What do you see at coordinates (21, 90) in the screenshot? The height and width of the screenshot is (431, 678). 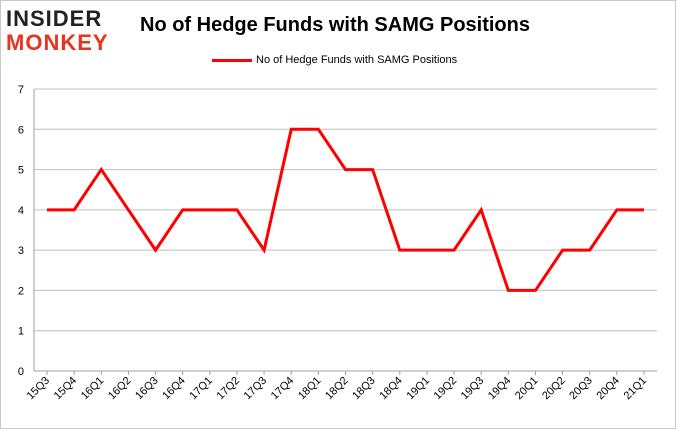 I see `y-tick-label: 7` at bounding box center [21, 90].